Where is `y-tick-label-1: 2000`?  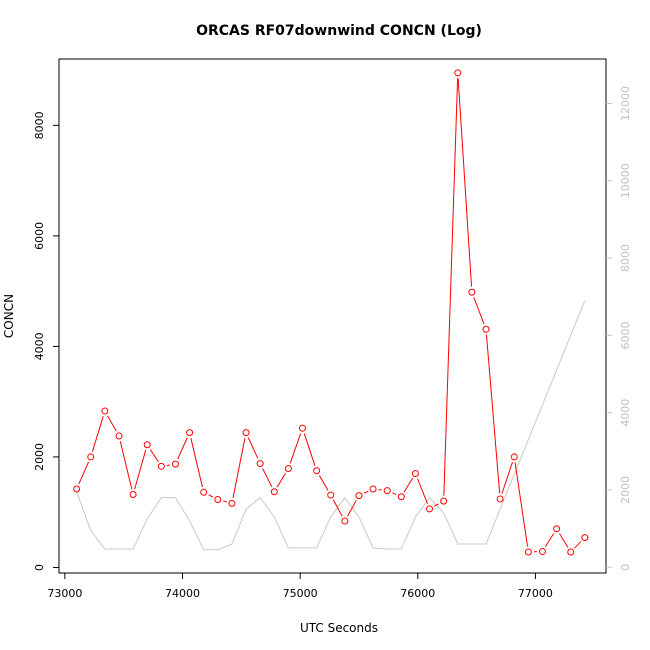
y-tick-label-1: 2000 is located at coordinates (39, 457).